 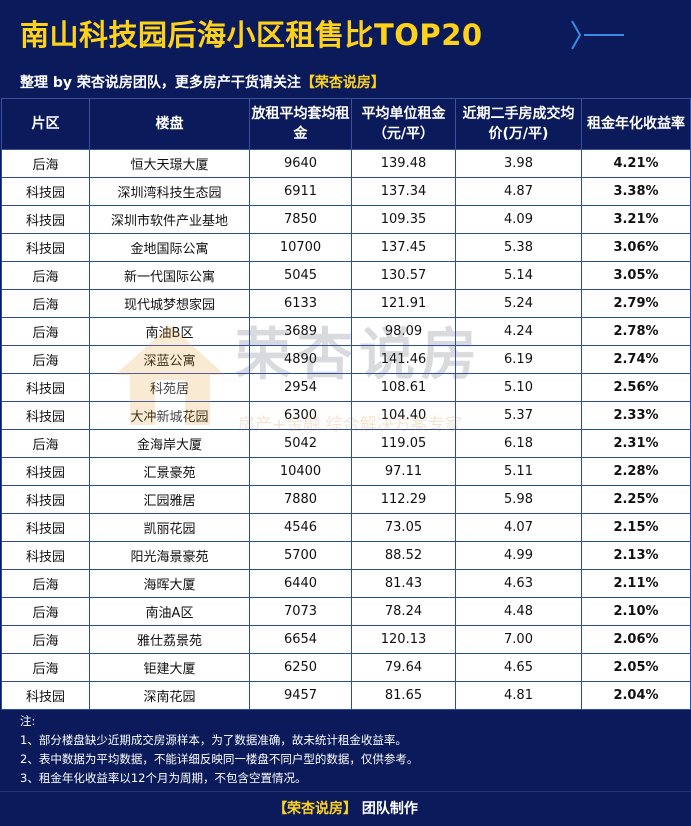 I want to click on column-header: 放租平均套均租金, so click(x=300, y=124).